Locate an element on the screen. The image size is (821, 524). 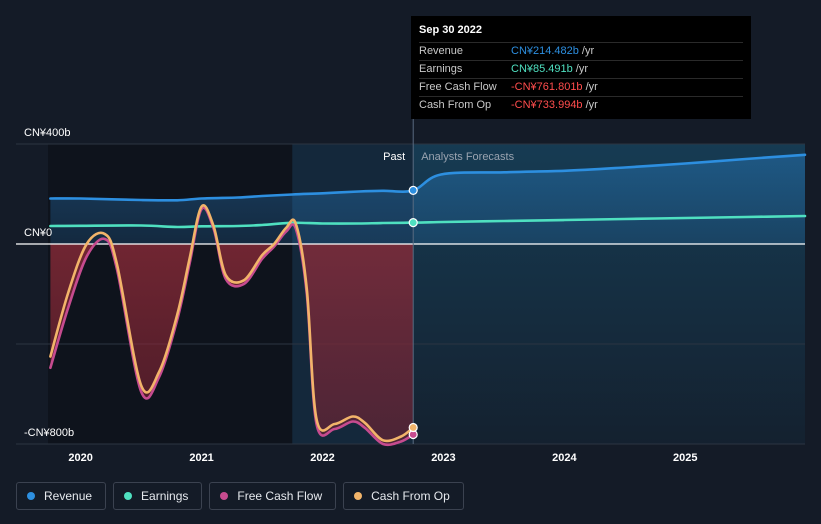
tooltip-row-value: -CN¥761.801b is located at coordinates (547, 87).